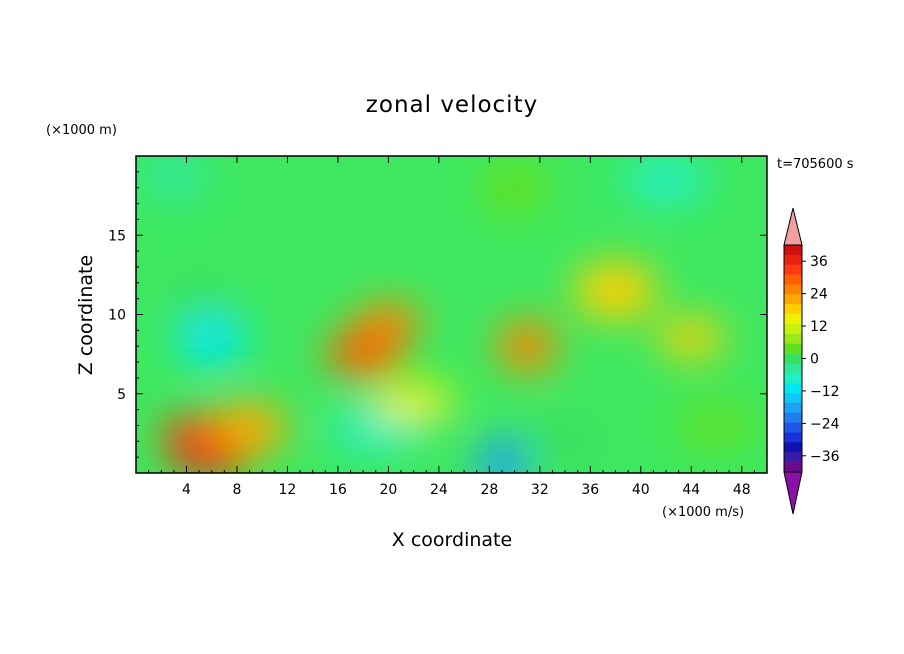  Describe the element at coordinates (590, 490) in the screenshot. I see `x-tick-label: 36` at that location.